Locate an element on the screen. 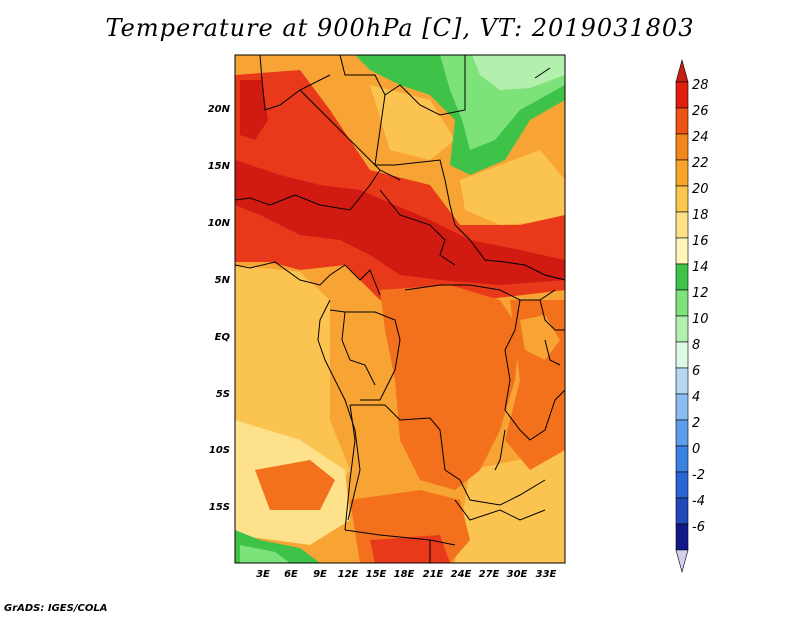 Image resolution: width=800 pixels, height=618 pixels. lat-label-10s: 10S is located at coordinates (219, 450).